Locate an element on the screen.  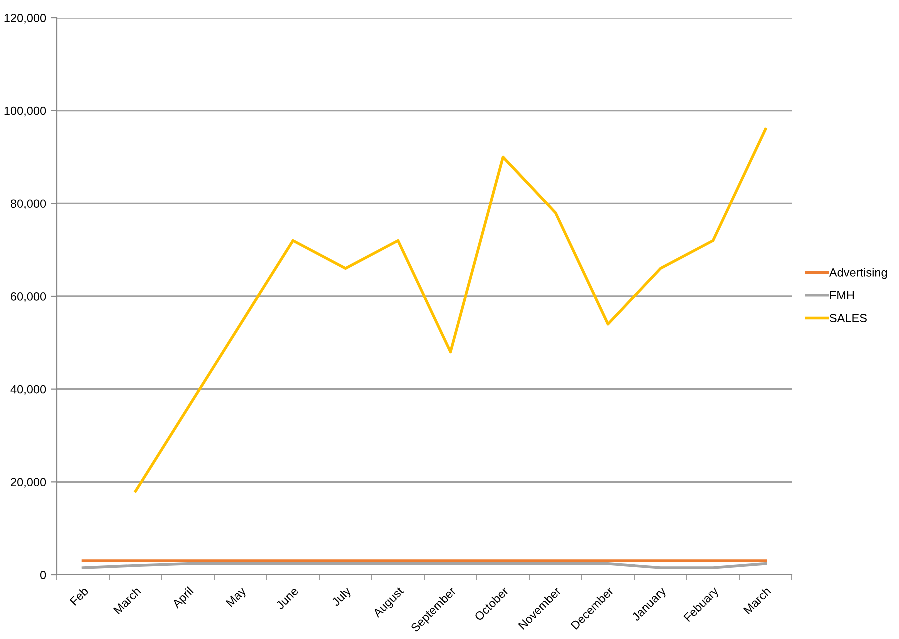
legend-label: Advertising is located at coordinates (858, 274).